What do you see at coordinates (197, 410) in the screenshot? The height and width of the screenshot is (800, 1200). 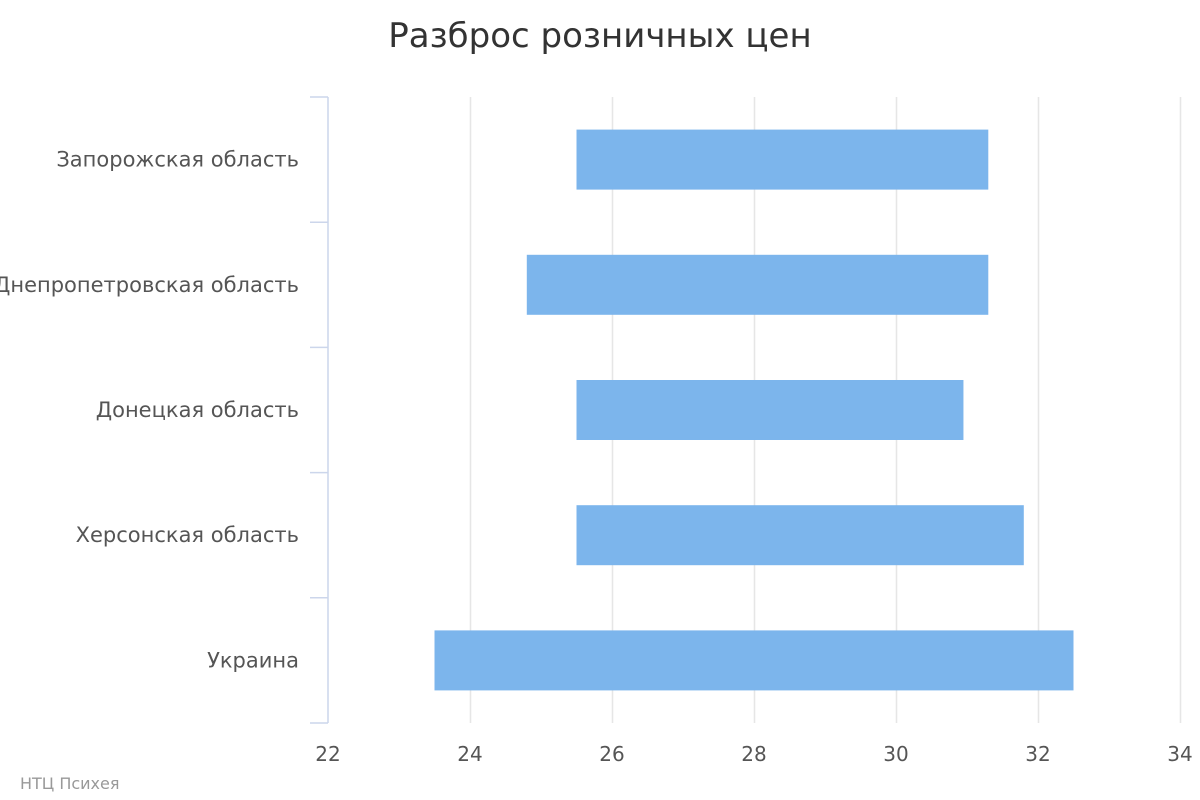 I see `category-label: Донецкая область` at bounding box center [197, 410].